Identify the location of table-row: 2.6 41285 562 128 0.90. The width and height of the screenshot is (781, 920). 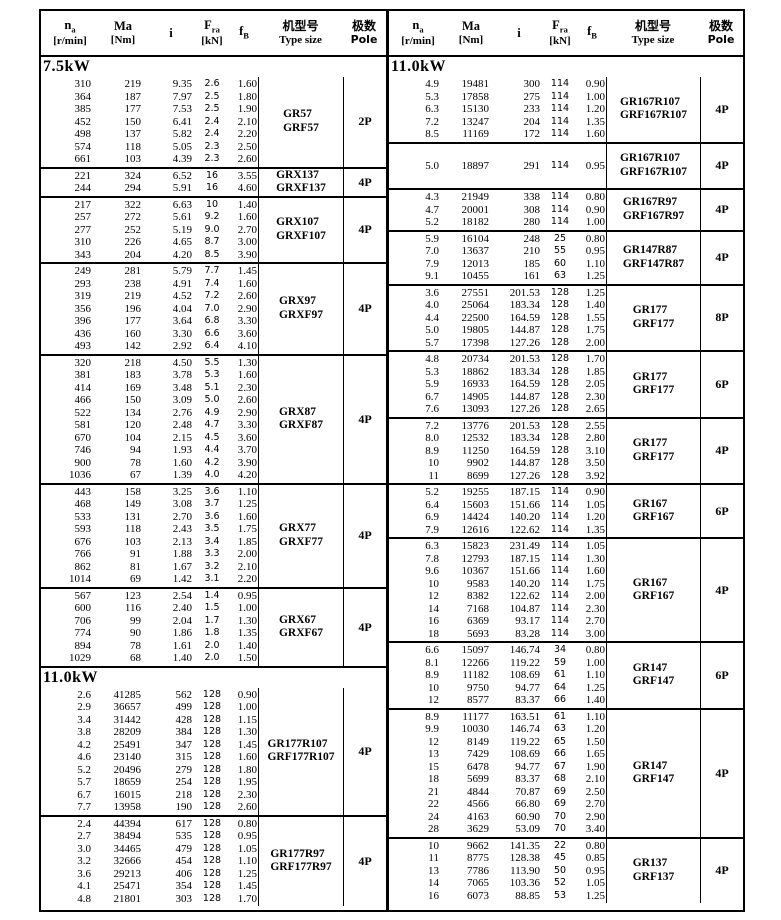
(149, 695).